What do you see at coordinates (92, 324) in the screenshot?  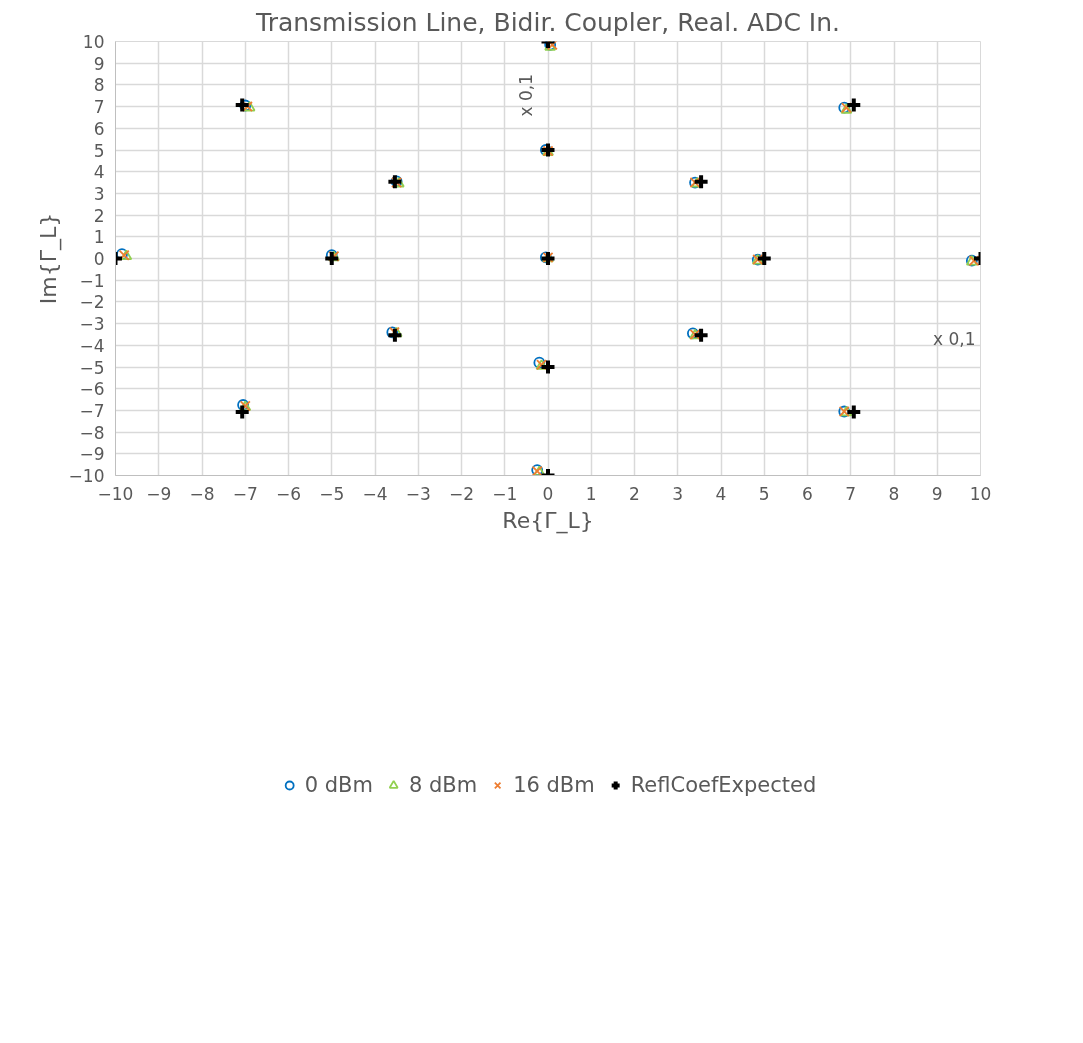 I see `y-tick-label: −3` at bounding box center [92, 324].